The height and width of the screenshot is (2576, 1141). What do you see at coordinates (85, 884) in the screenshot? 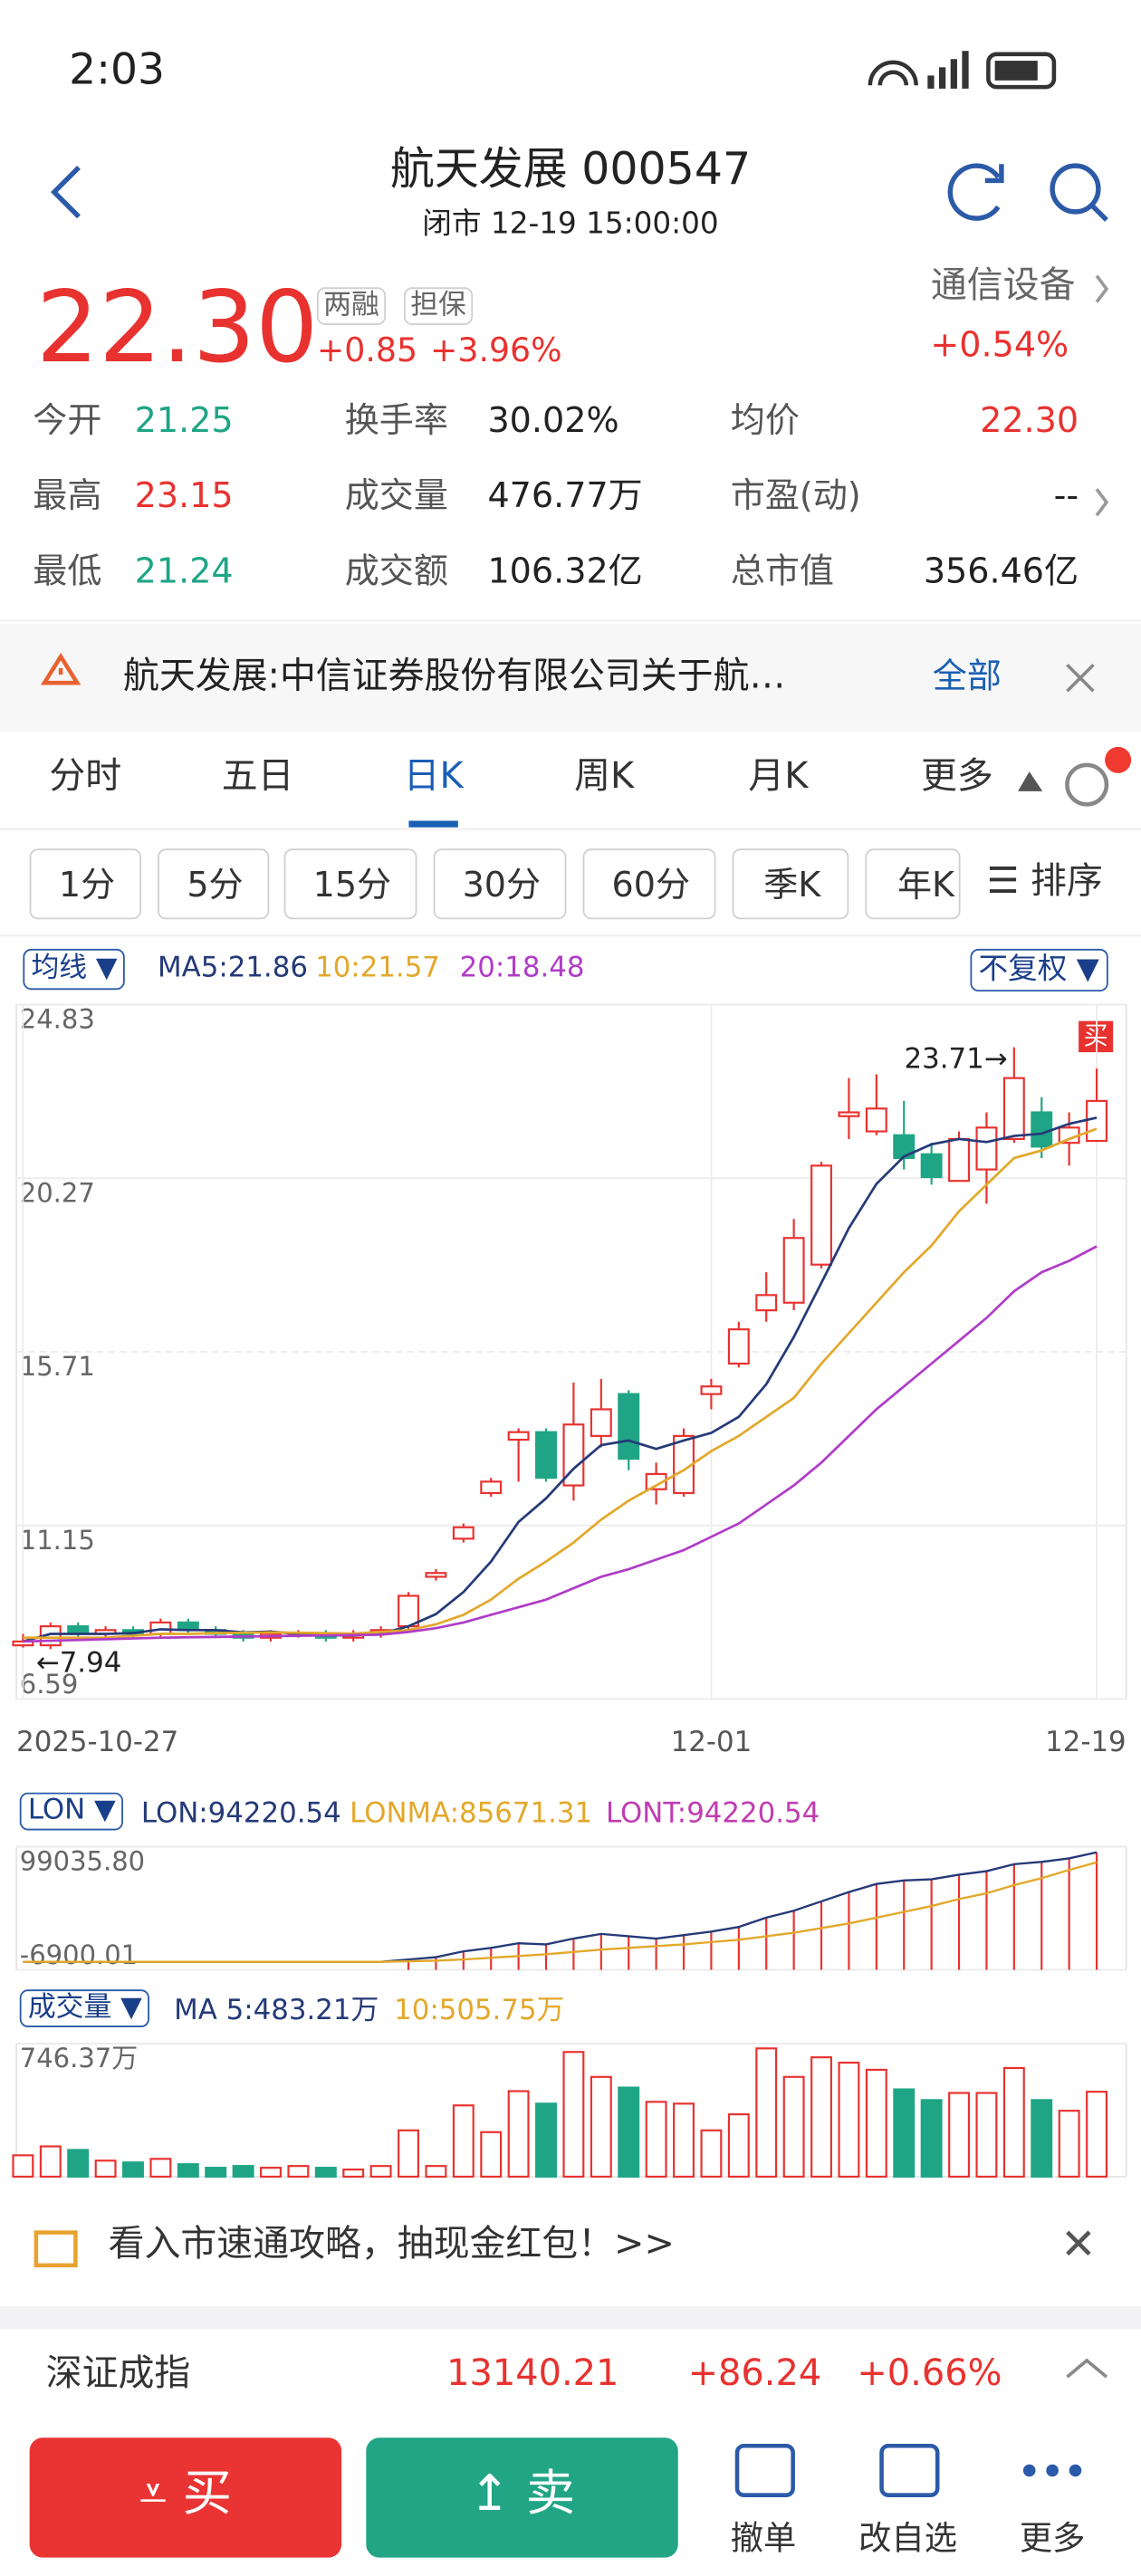
I see `period-button: 1分` at bounding box center [85, 884].